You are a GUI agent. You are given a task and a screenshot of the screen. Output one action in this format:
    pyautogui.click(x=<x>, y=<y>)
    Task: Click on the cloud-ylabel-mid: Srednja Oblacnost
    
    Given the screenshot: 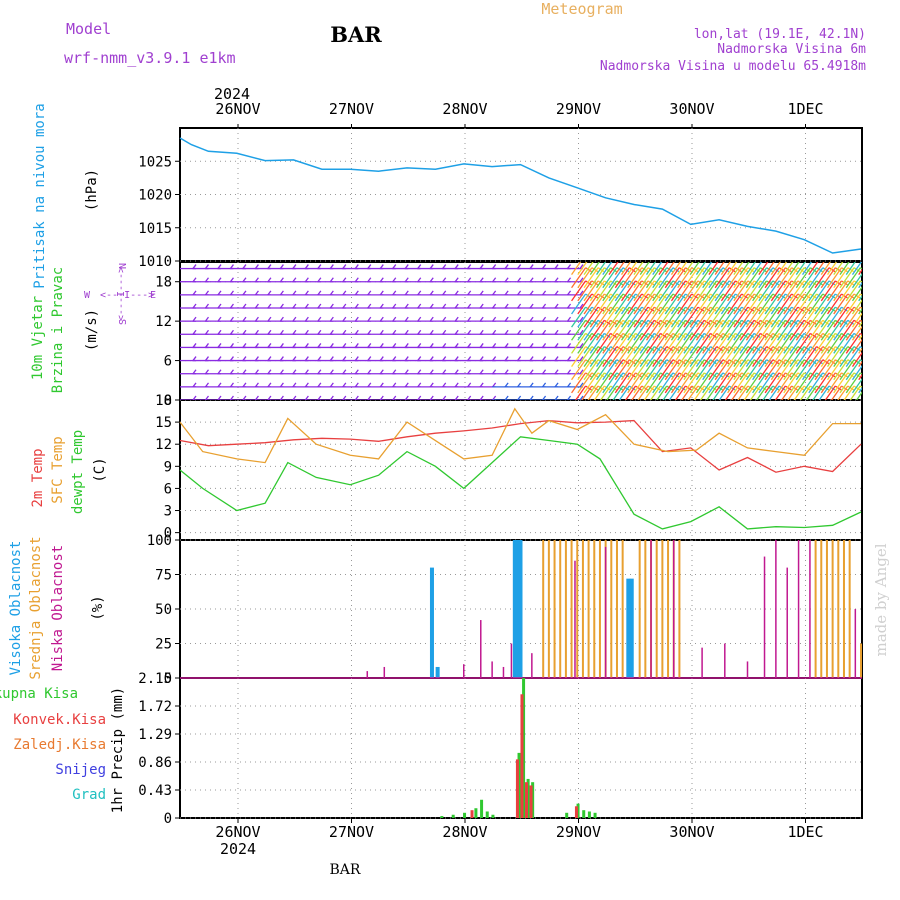 What is the action you would take?
    pyautogui.click(x=36, y=607)
    